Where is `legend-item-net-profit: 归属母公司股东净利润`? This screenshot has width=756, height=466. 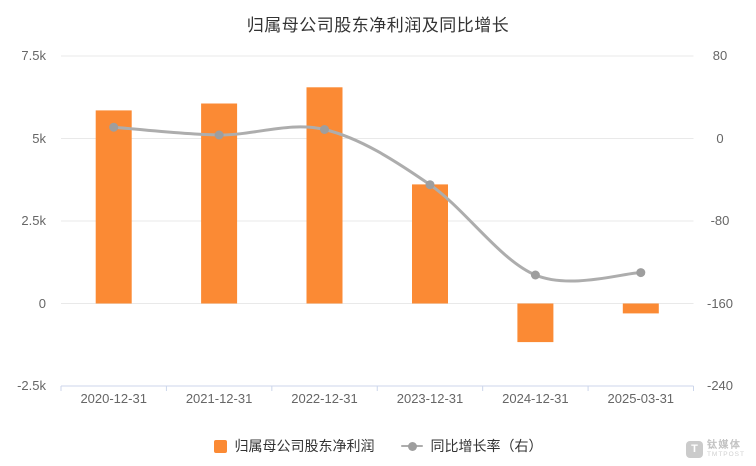 legend-item-net-profit: 归属母公司股东净利润 is located at coordinates (294, 446).